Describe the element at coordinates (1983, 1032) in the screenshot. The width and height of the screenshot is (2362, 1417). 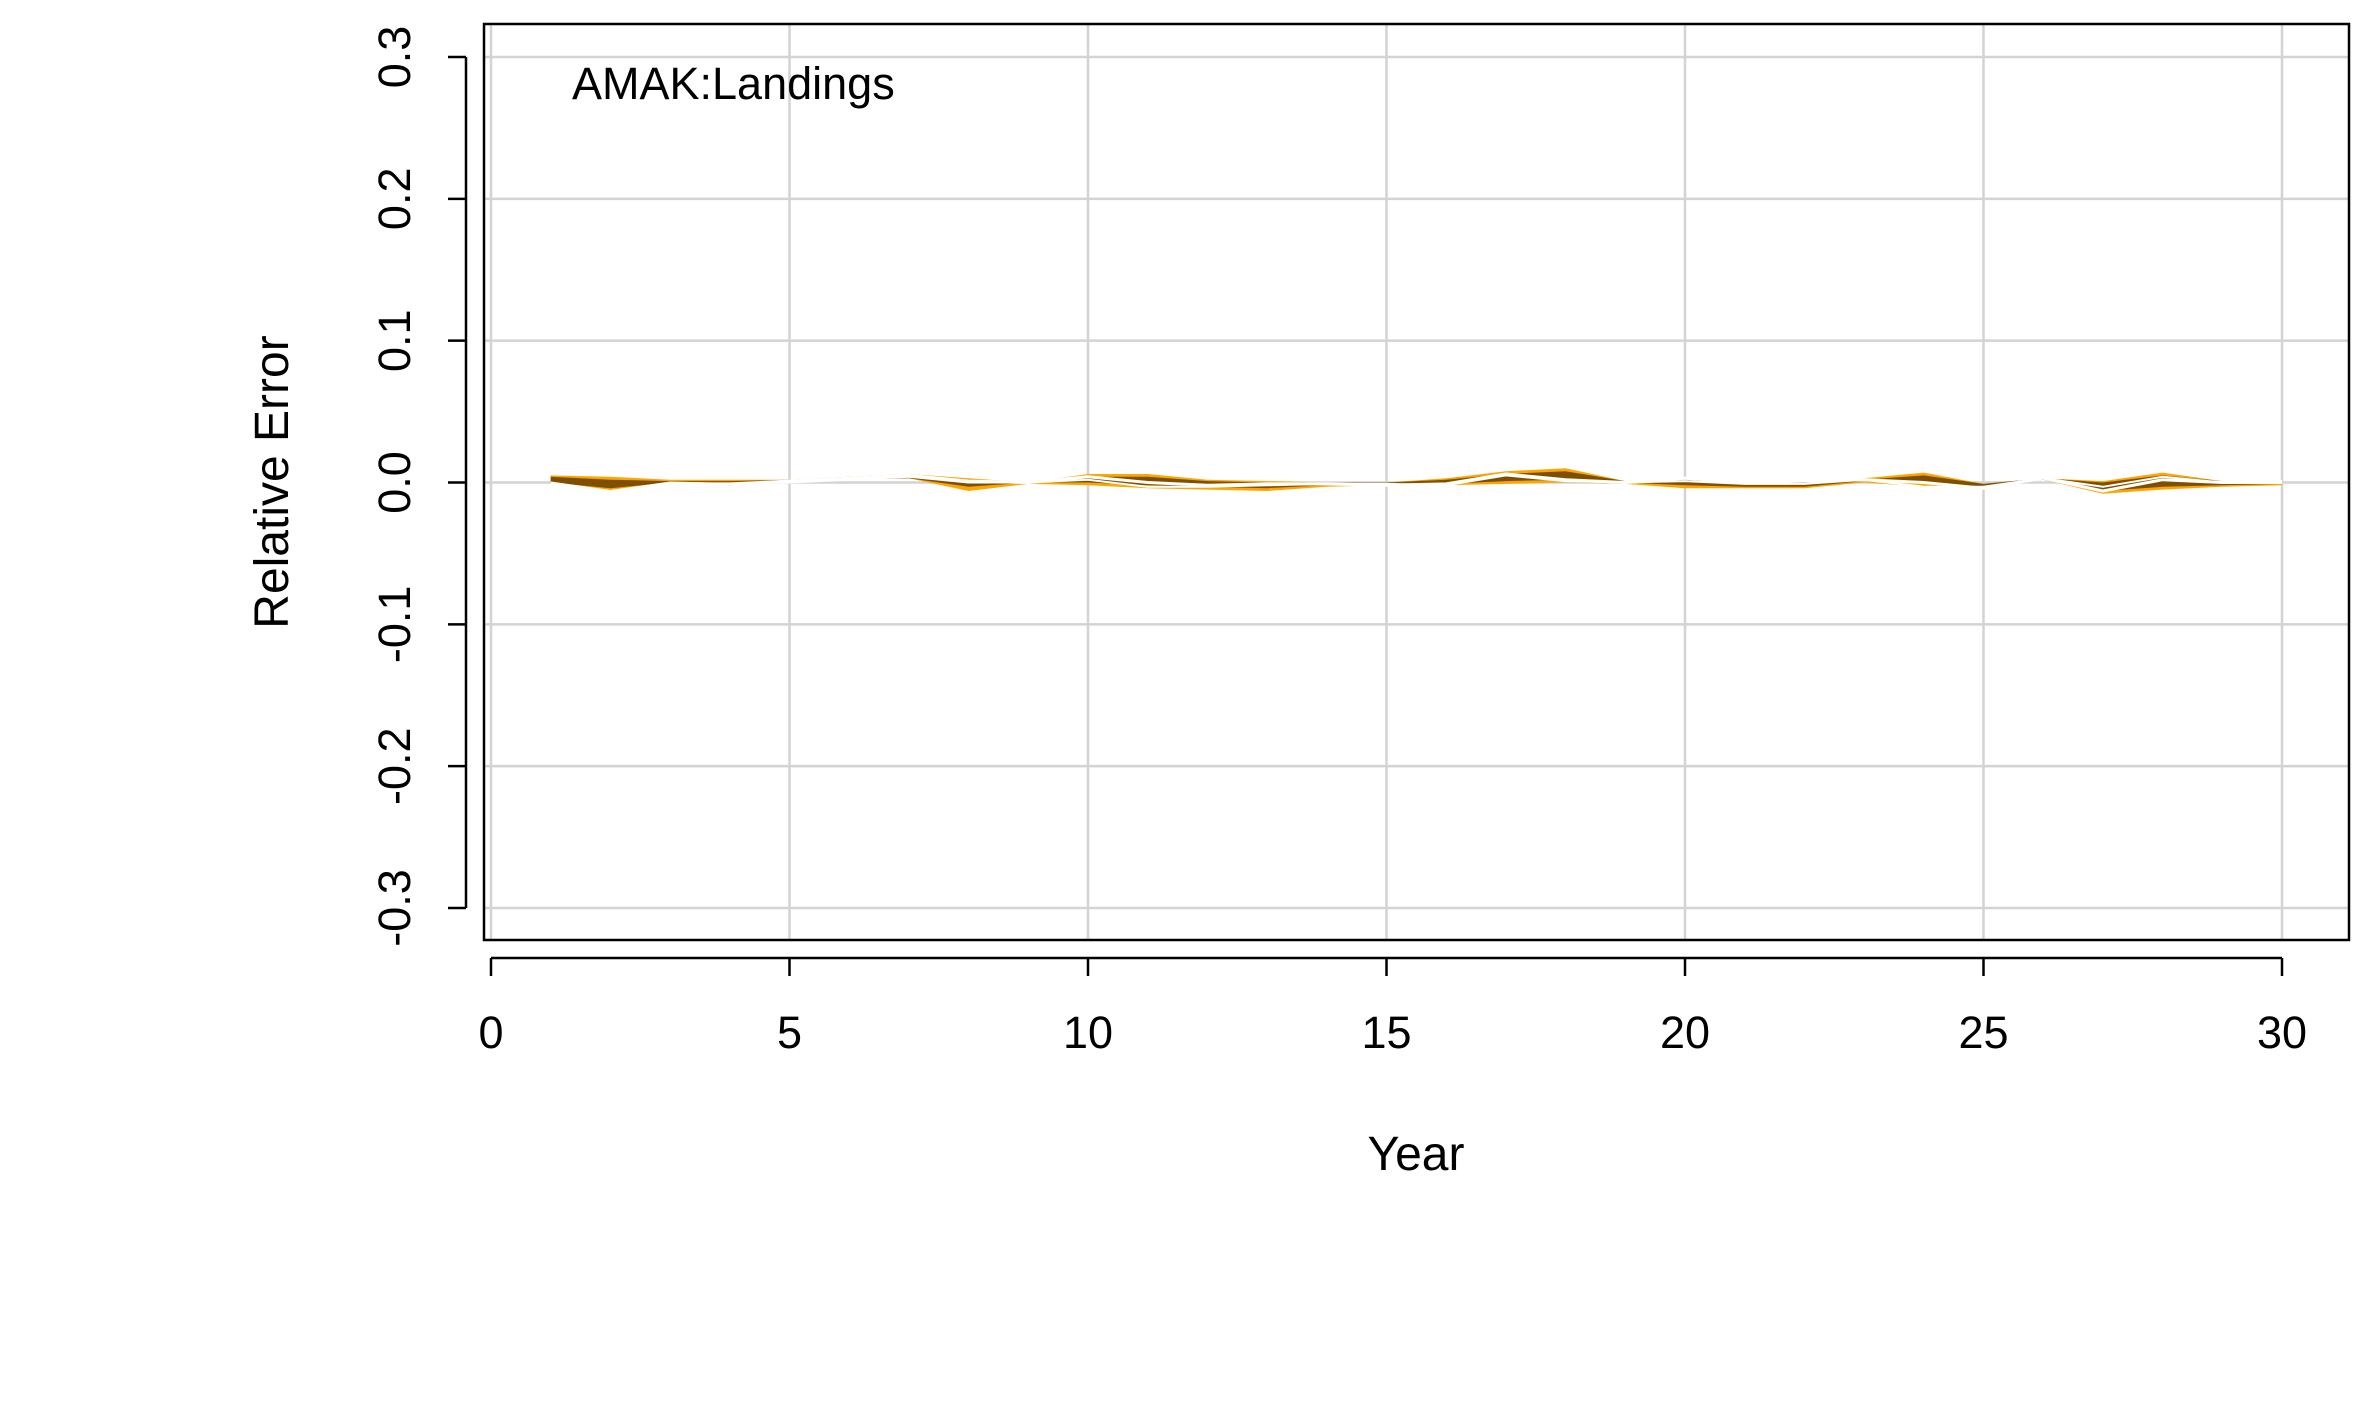
I see `x-tick-label: 25` at that location.